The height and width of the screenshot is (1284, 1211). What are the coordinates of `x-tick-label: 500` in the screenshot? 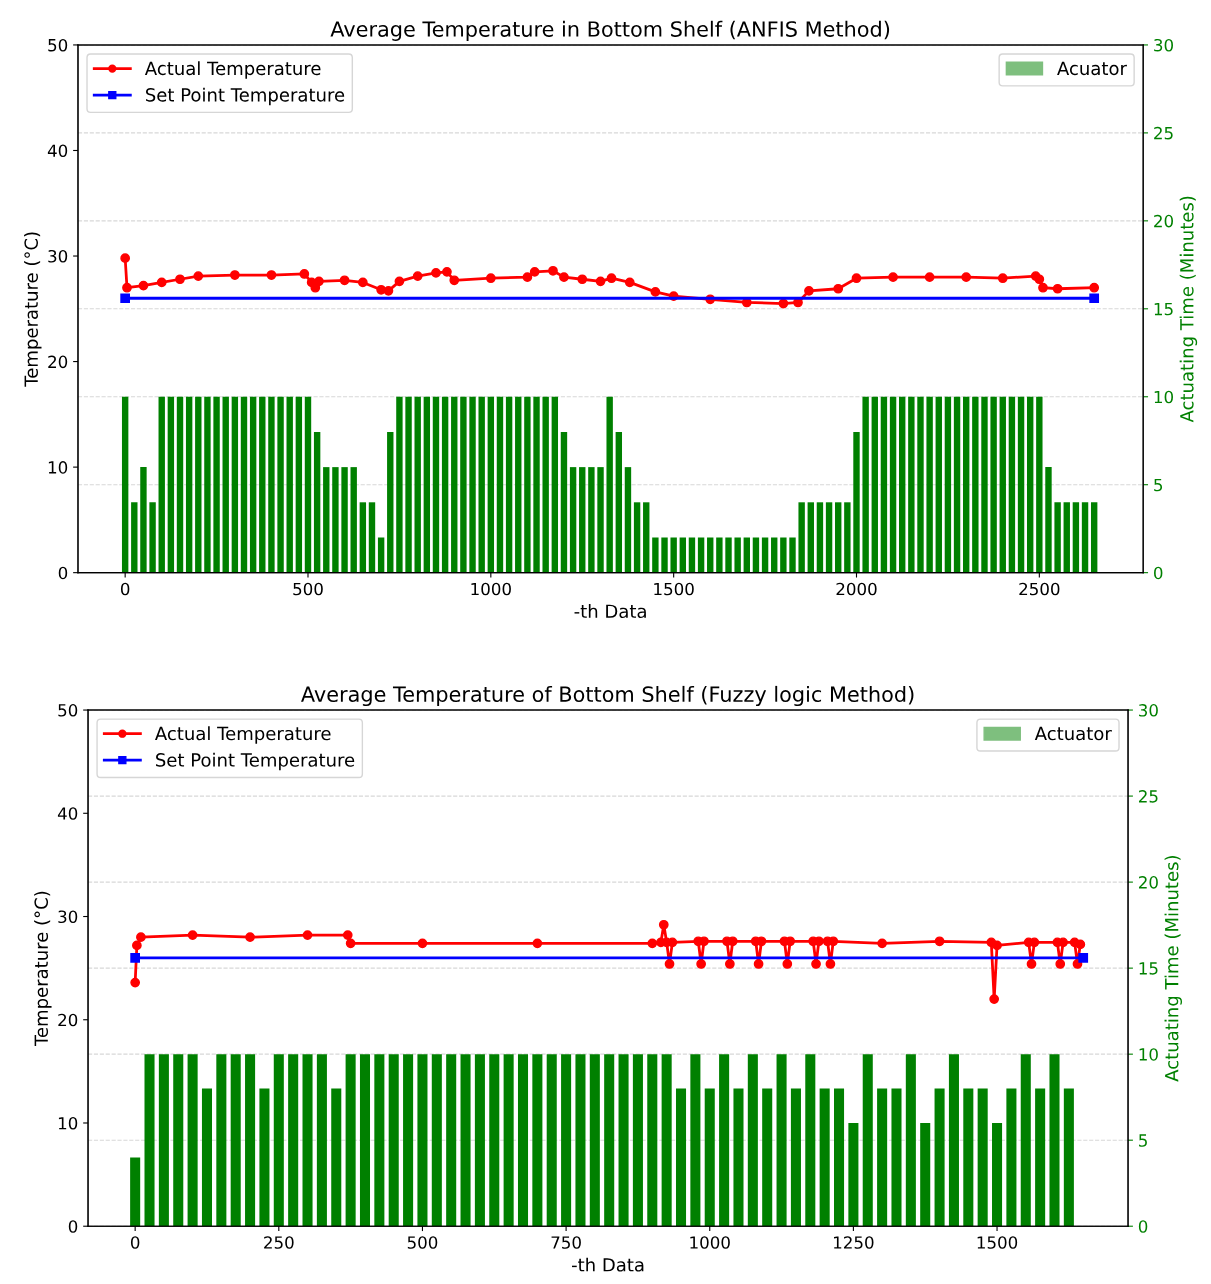 It's located at (308, 589).